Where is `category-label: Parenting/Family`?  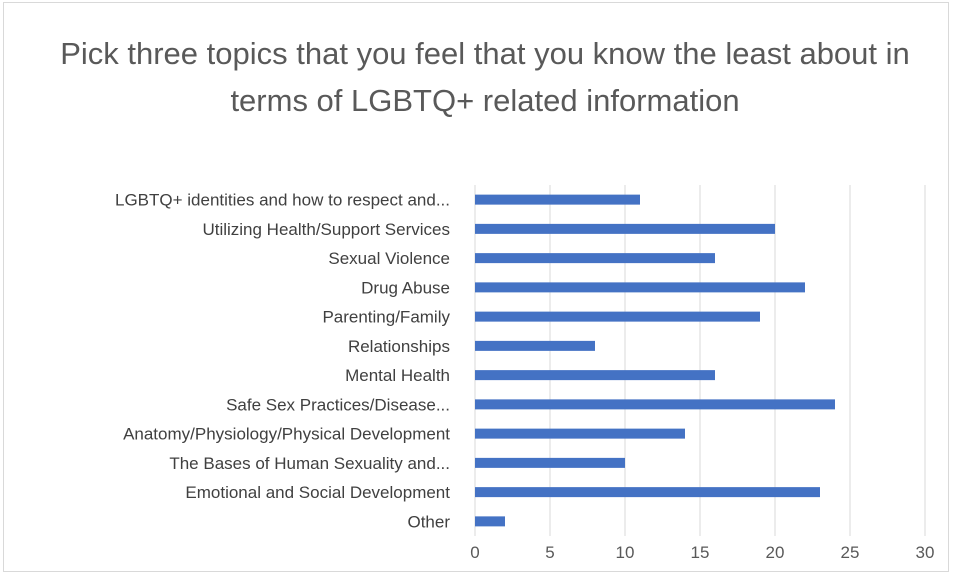 category-label: Parenting/Family is located at coordinates (386, 317).